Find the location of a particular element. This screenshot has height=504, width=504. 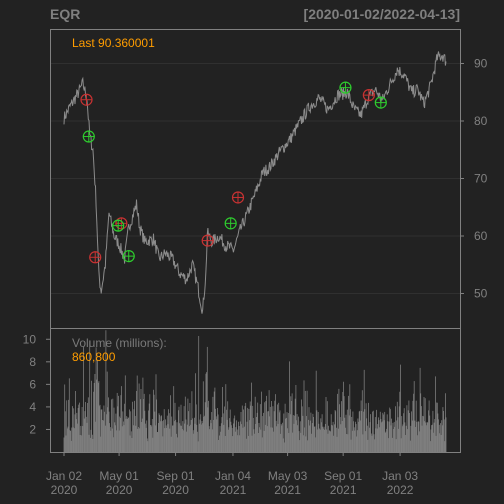

volume-tick-label: 6 is located at coordinates (32, 384).